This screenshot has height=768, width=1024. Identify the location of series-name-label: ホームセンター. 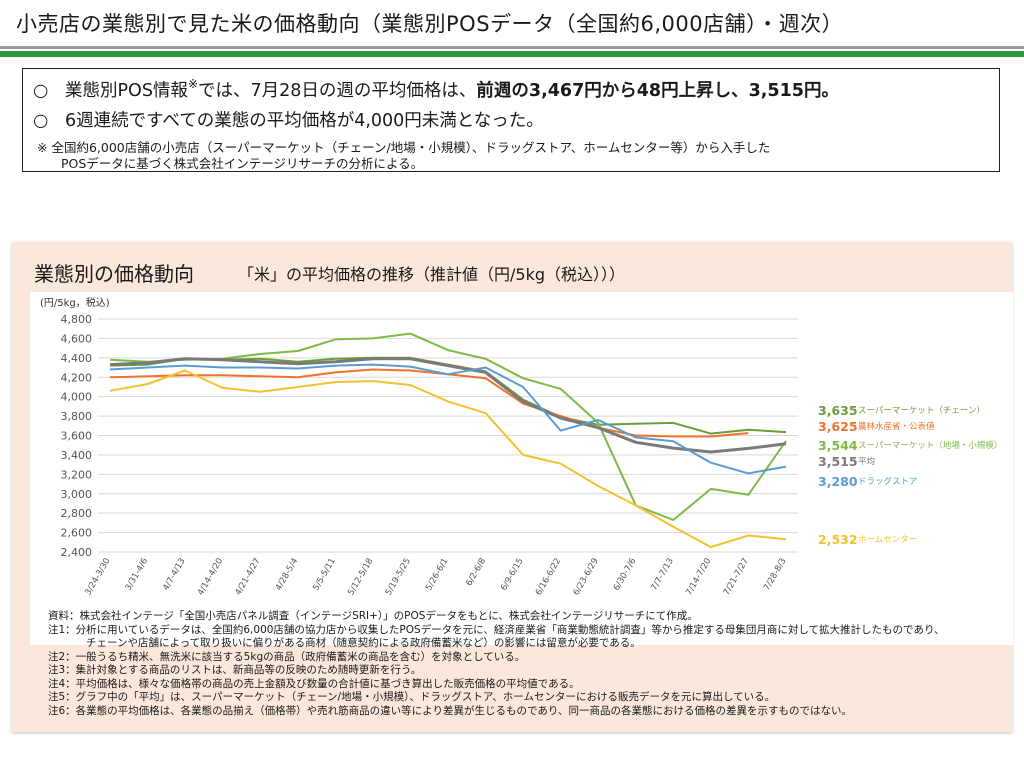
(887, 540).